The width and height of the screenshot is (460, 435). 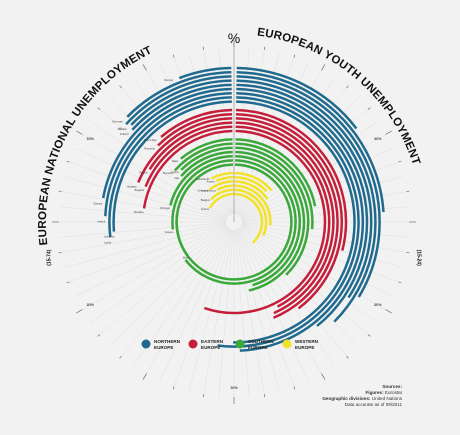 I want to click on country-label: UK, so click(x=120, y=129).